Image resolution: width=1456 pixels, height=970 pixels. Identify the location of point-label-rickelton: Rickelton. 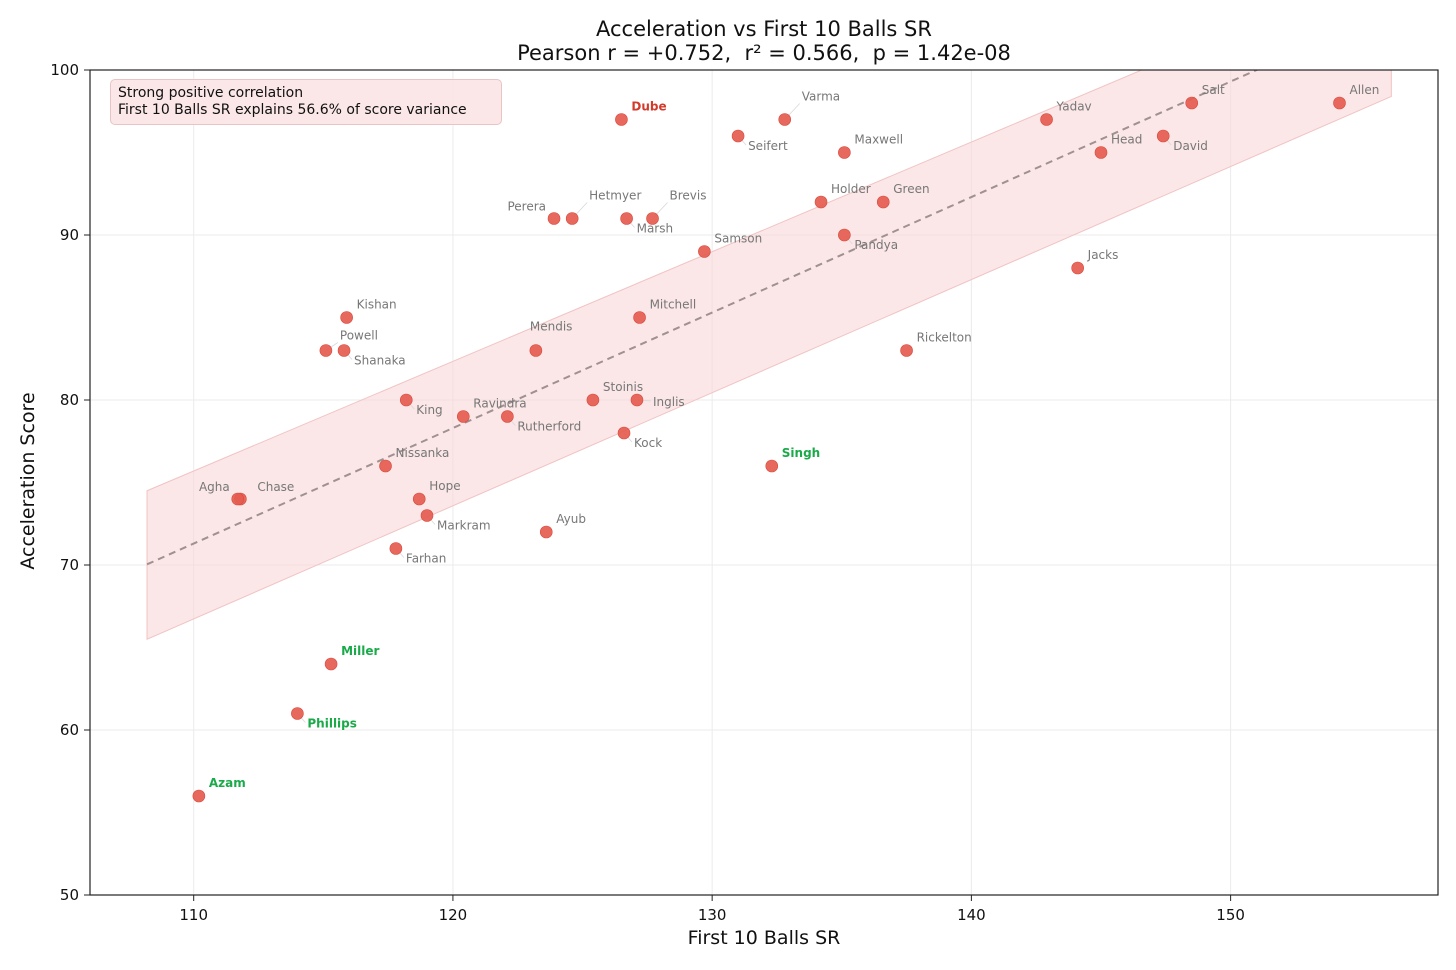
(944, 338).